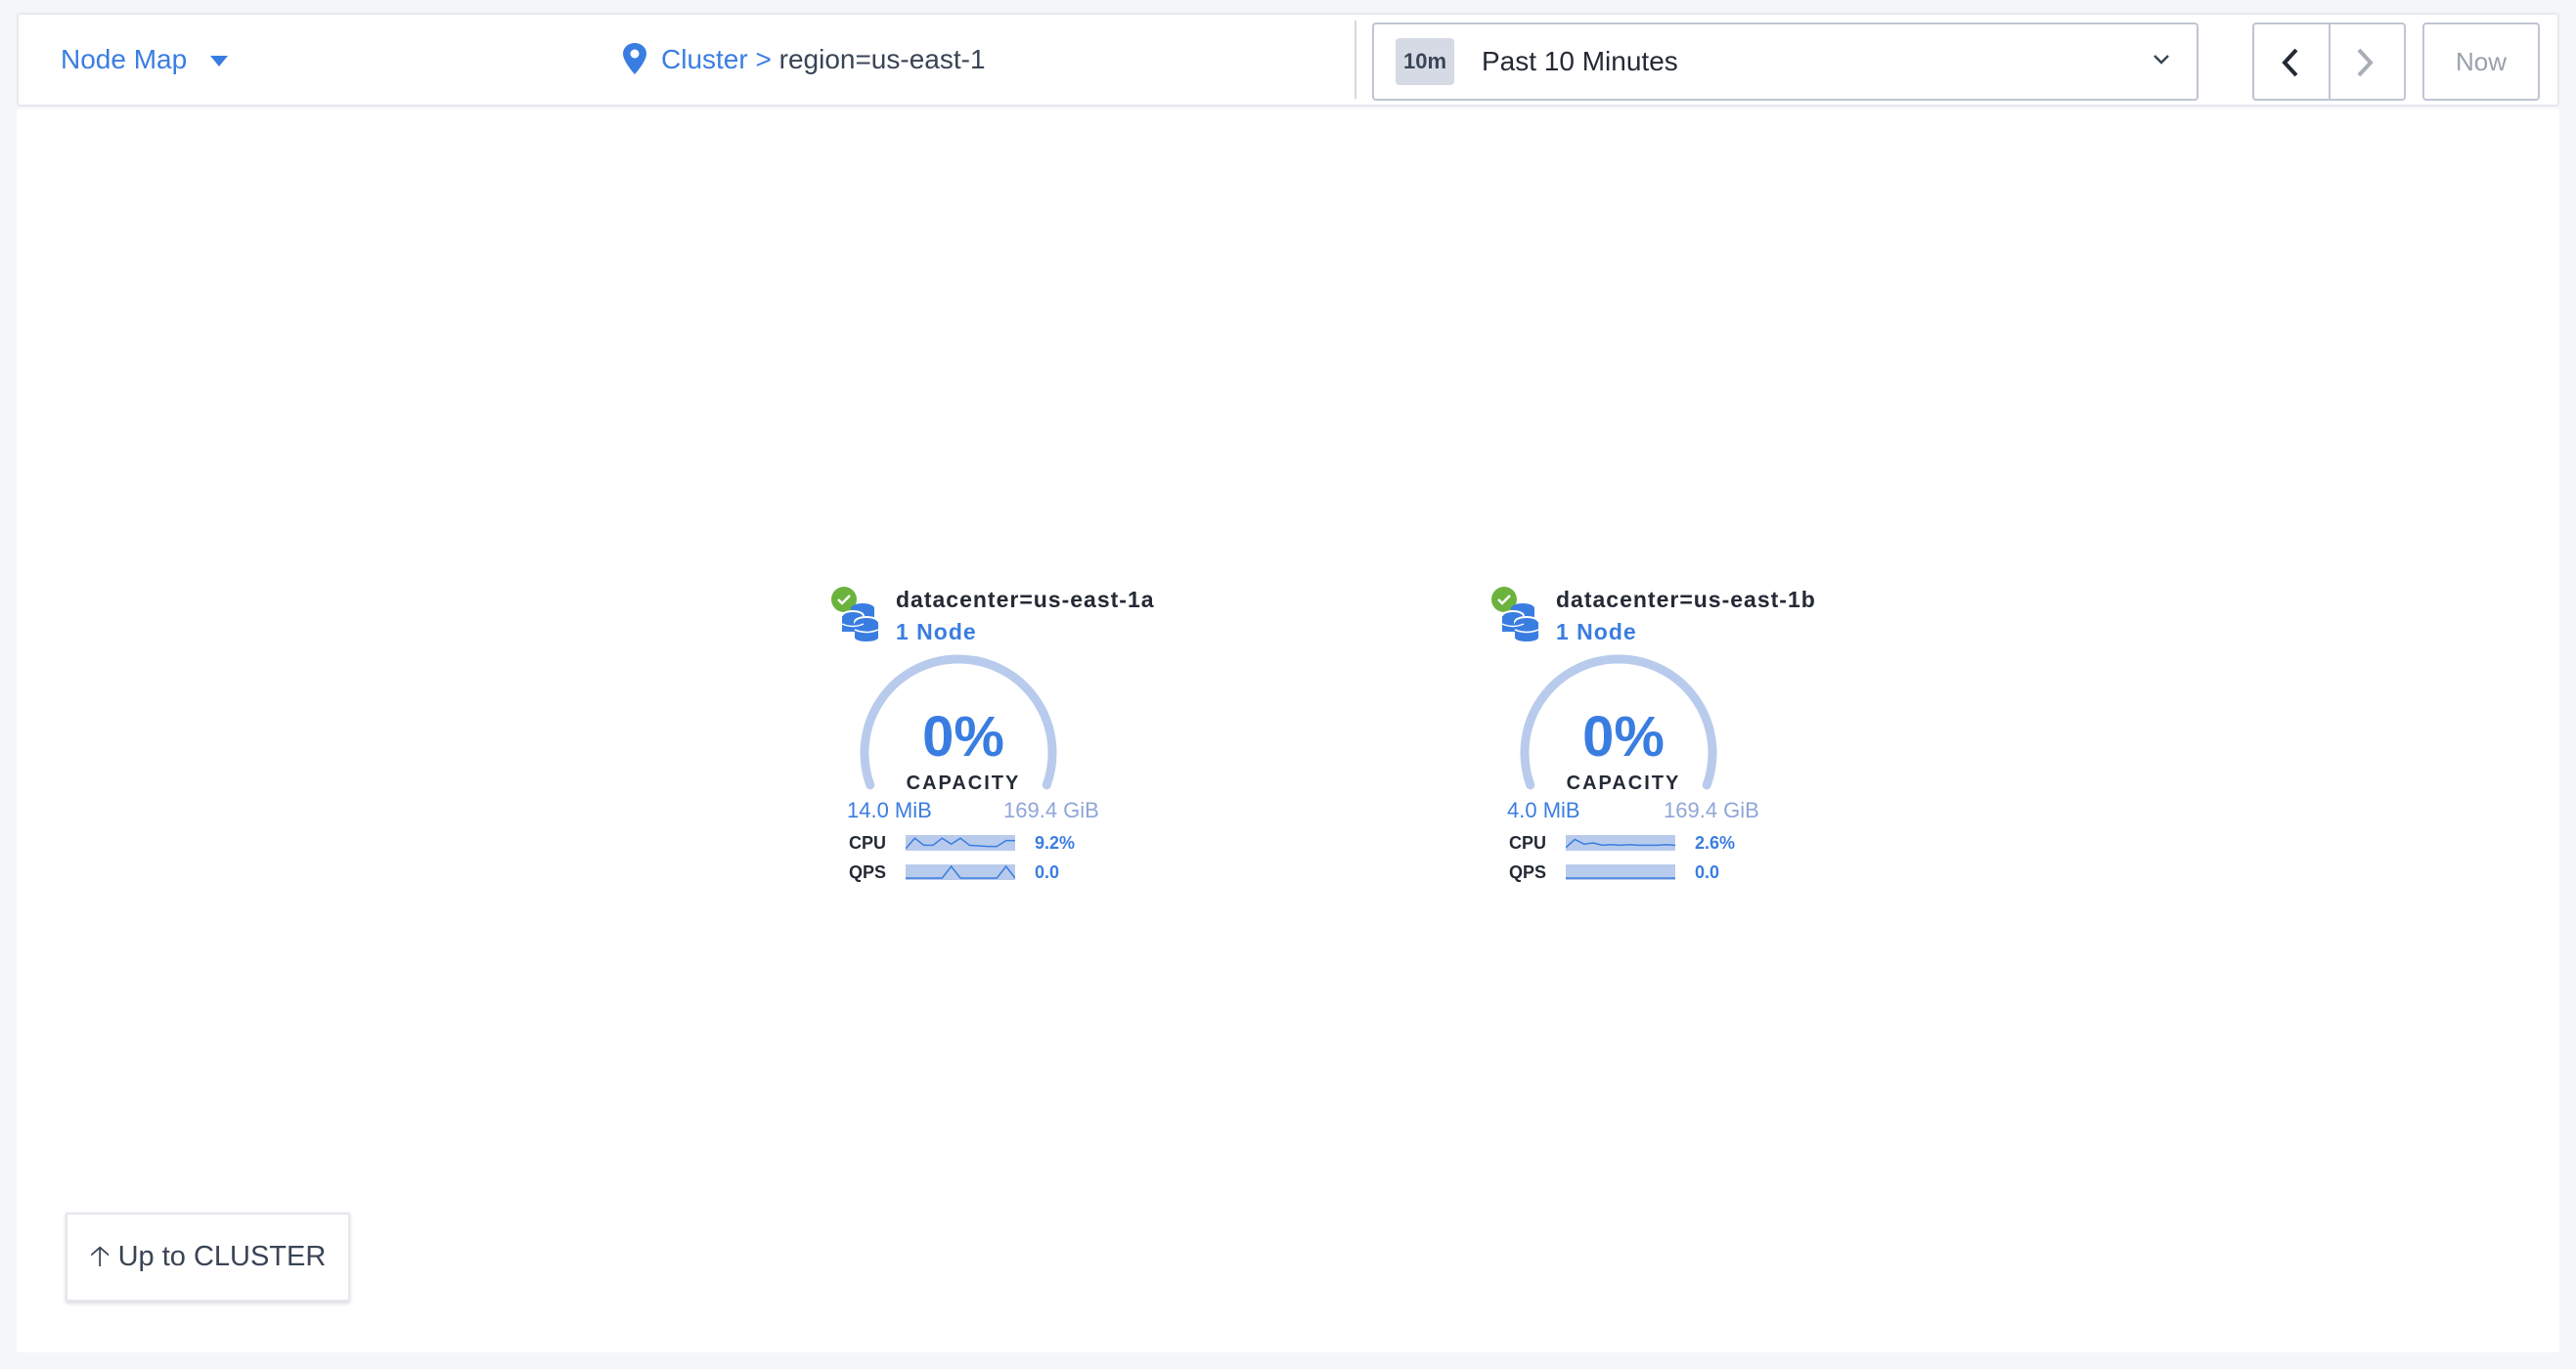 Image resolution: width=2576 pixels, height=1369 pixels. I want to click on now-button: Now, so click(2481, 62).